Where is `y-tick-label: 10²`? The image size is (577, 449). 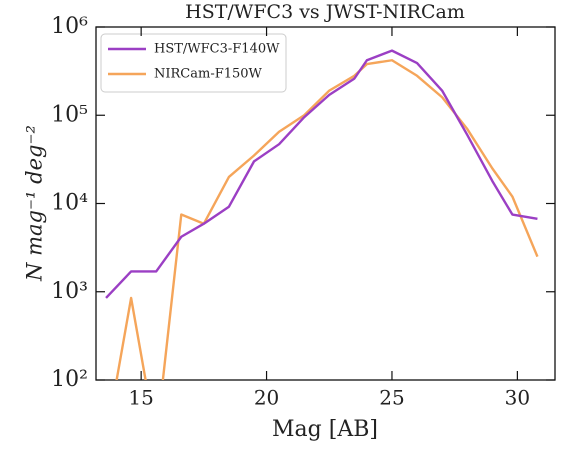
y-tick-label: 10² is located at coordinates (69, 379).